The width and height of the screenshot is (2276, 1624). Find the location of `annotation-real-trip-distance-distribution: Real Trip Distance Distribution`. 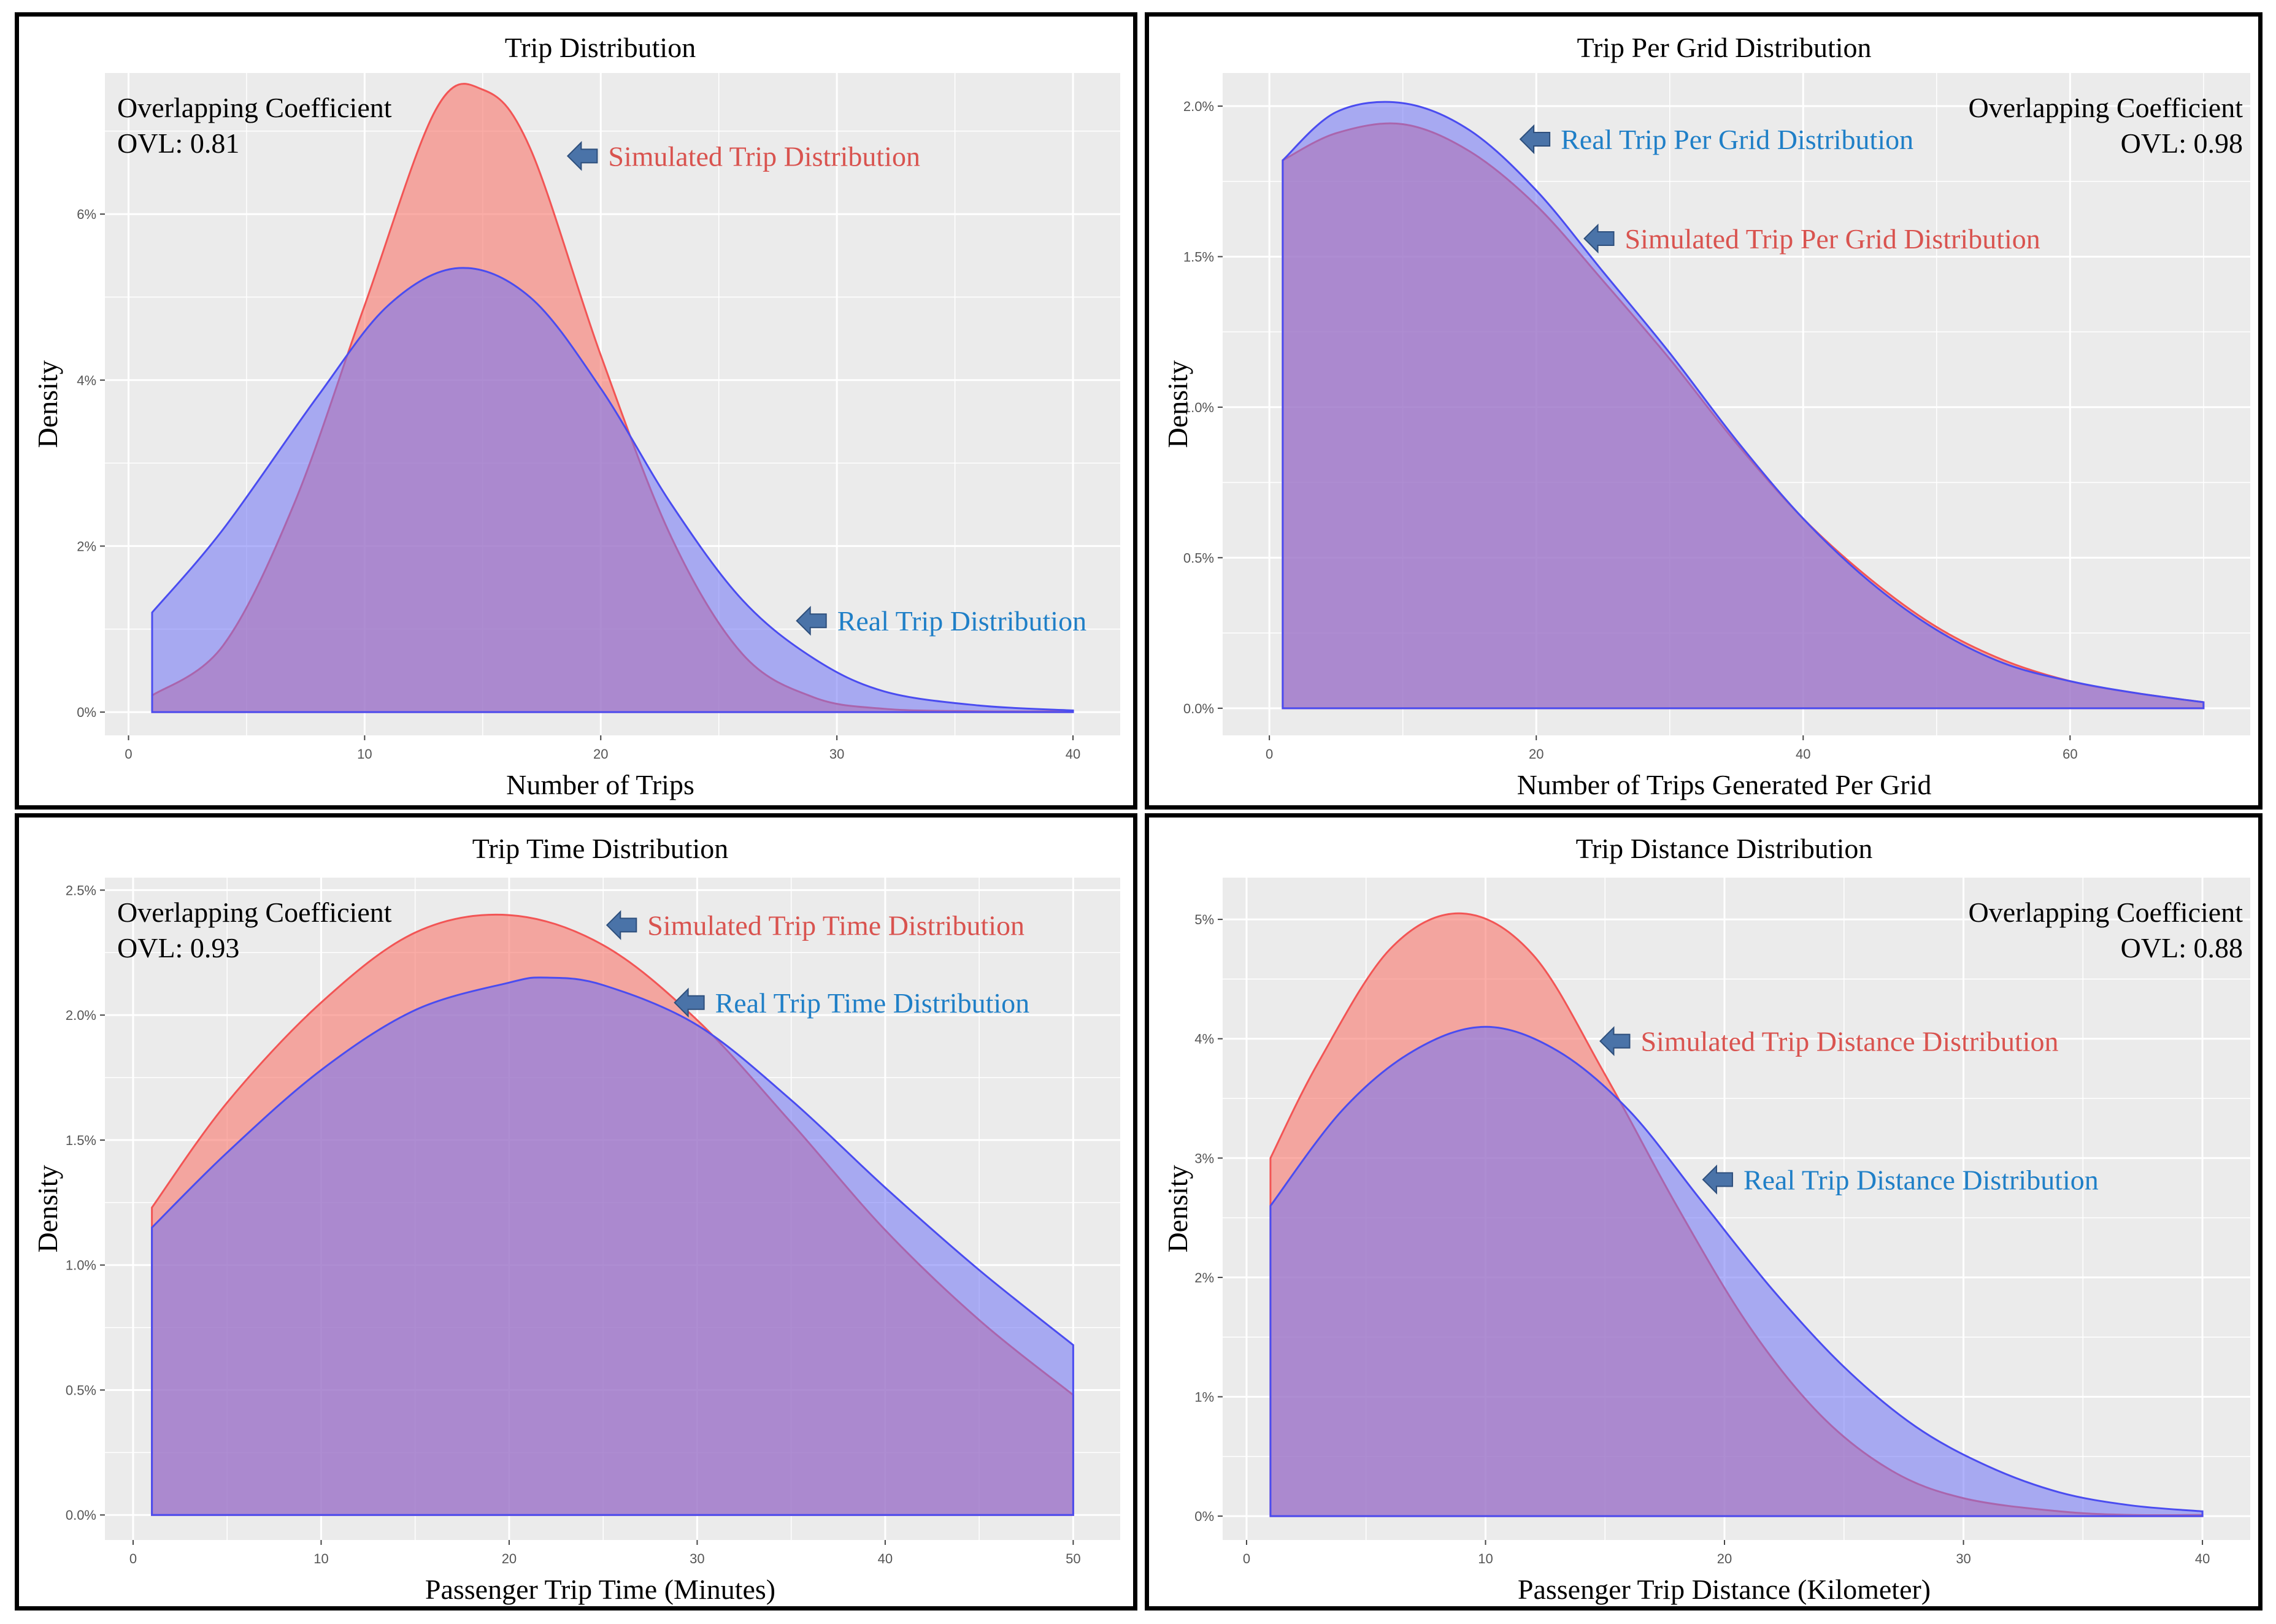

annotation-real-trip-distance-distribution: Real Trip Distance Distribution is located at coordinates (1921, 1179).